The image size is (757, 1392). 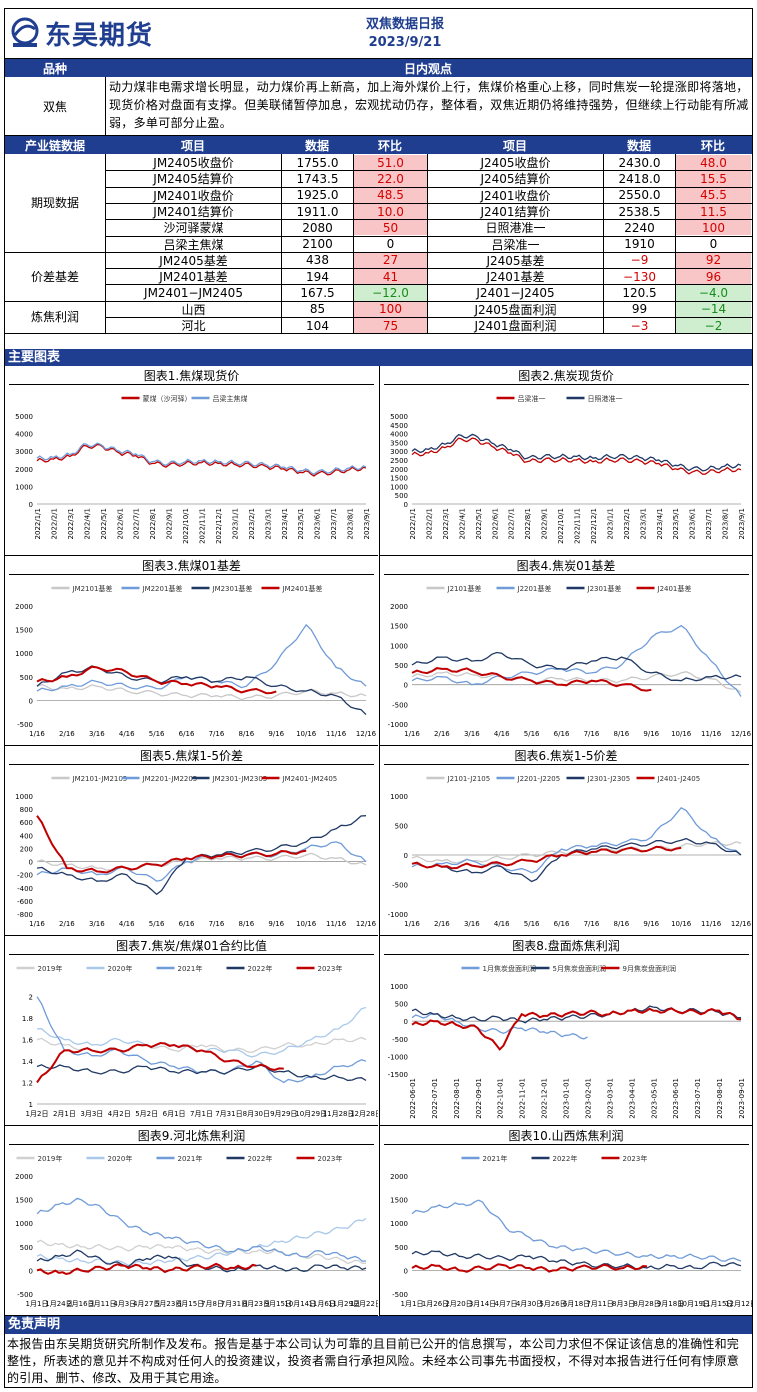 I want to click on y-tick-label: 2500, so click(x=399, y=461).